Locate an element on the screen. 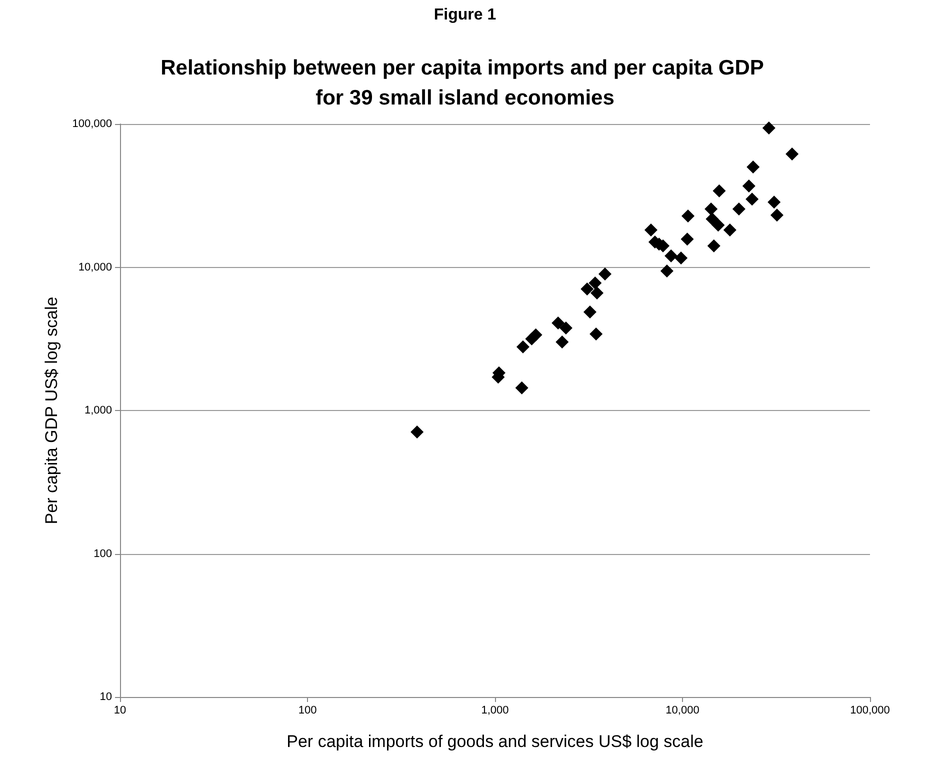 The image size is (930, 776). x-tick-label: 10,000 is located at coordinates (683, 710).